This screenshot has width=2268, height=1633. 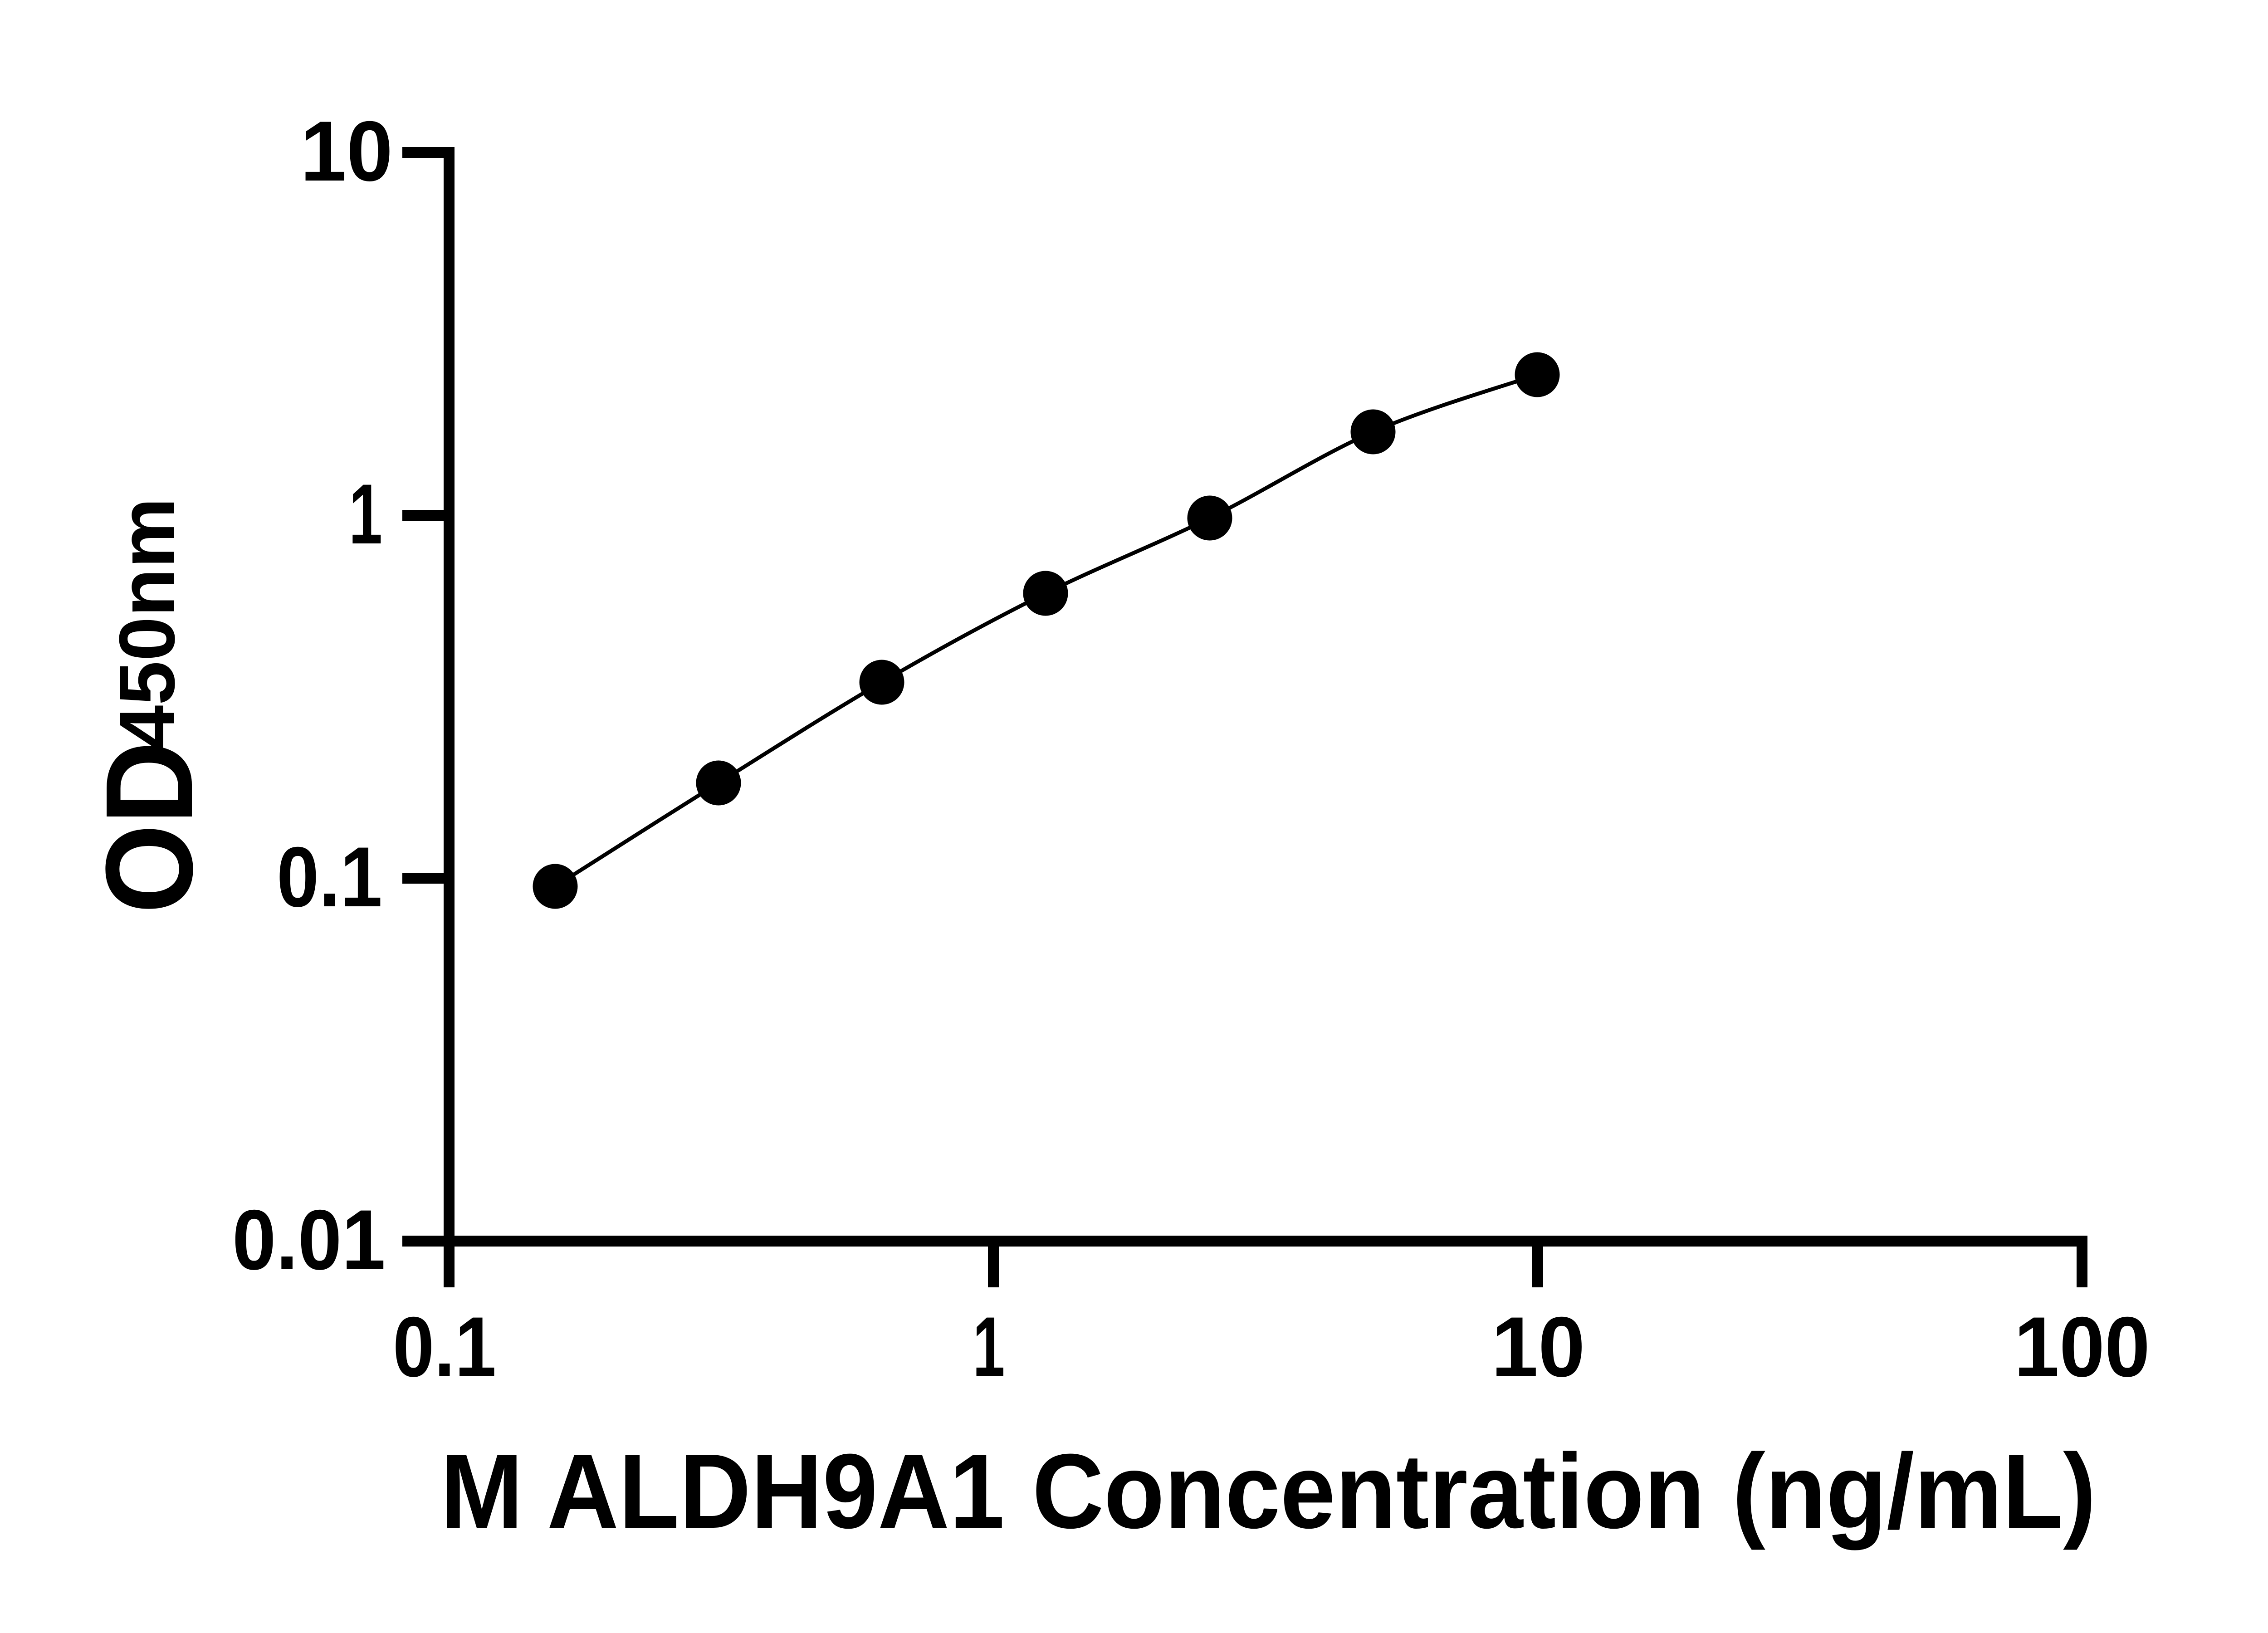 I want to click on svg-text: OD, so click(x=149, y=827).